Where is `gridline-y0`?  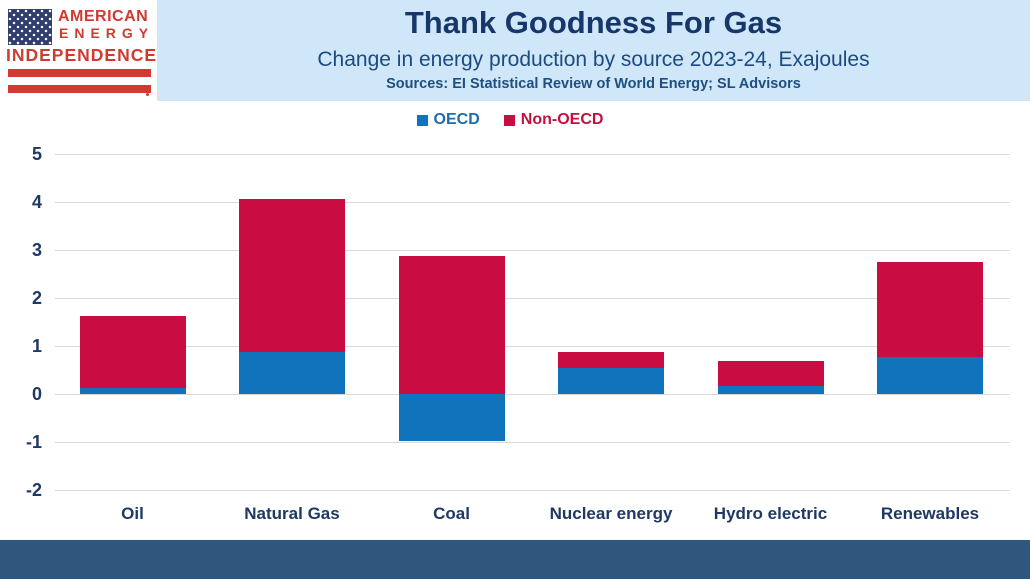 gridline-y0 is located at coordinates (532, 394).